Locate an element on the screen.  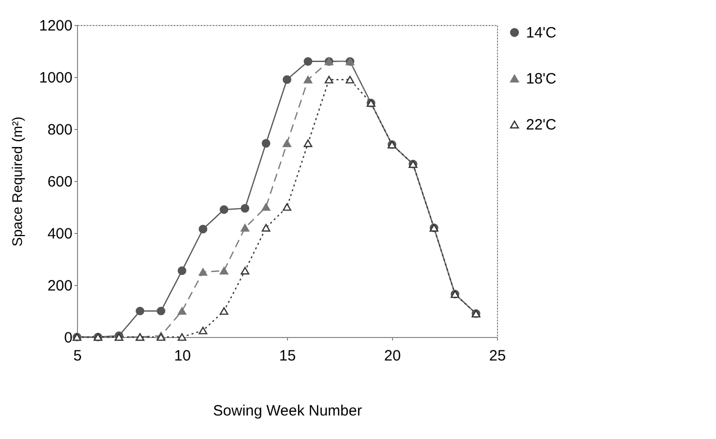
x-tick-label: 5 is located at coordinates (77, 356).